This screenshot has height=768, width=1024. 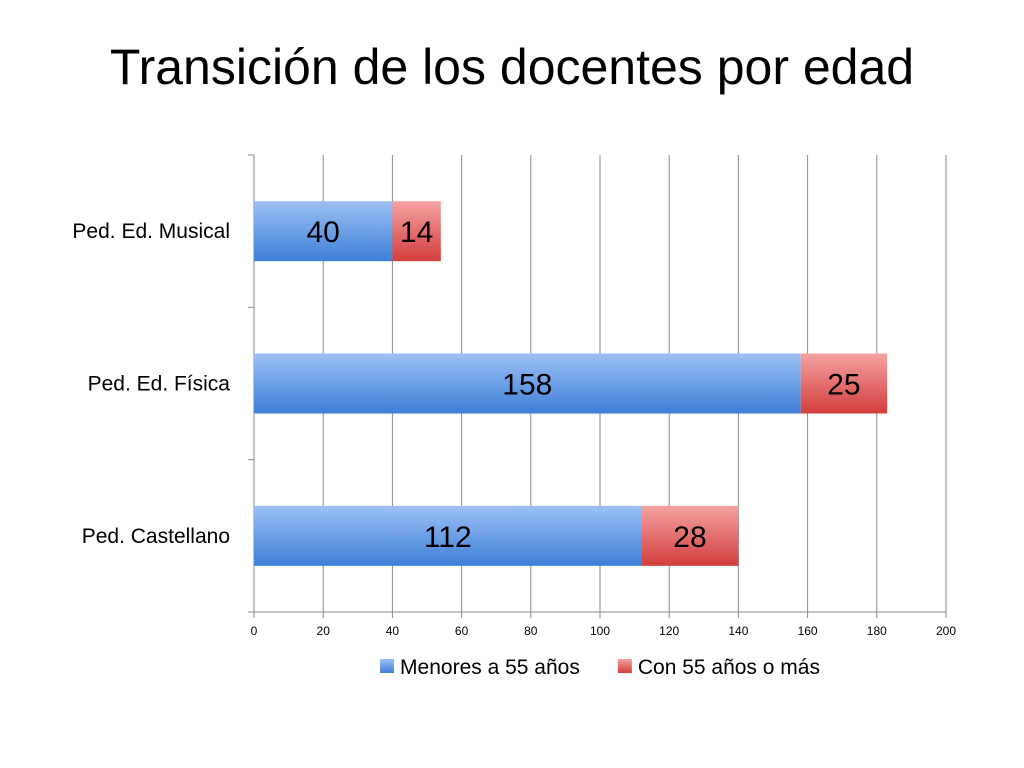 What do you see at coordinates (531, 631) in the screenshot?
I see `x-tick-label: 80` at bounding box center [531, 631].